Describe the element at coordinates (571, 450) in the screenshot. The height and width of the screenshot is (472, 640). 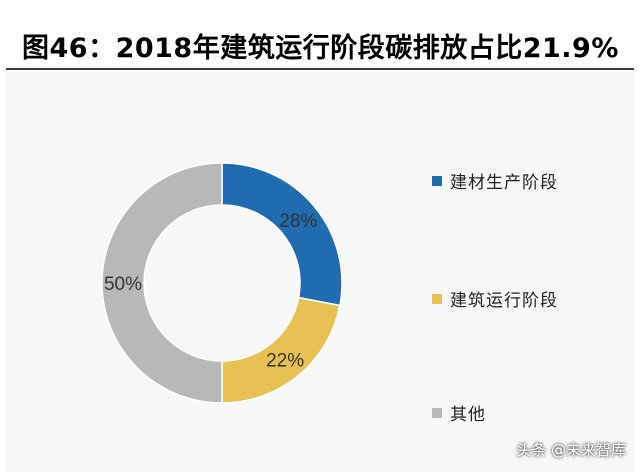
I see `watermark: 头条 @未来智库` at that location.